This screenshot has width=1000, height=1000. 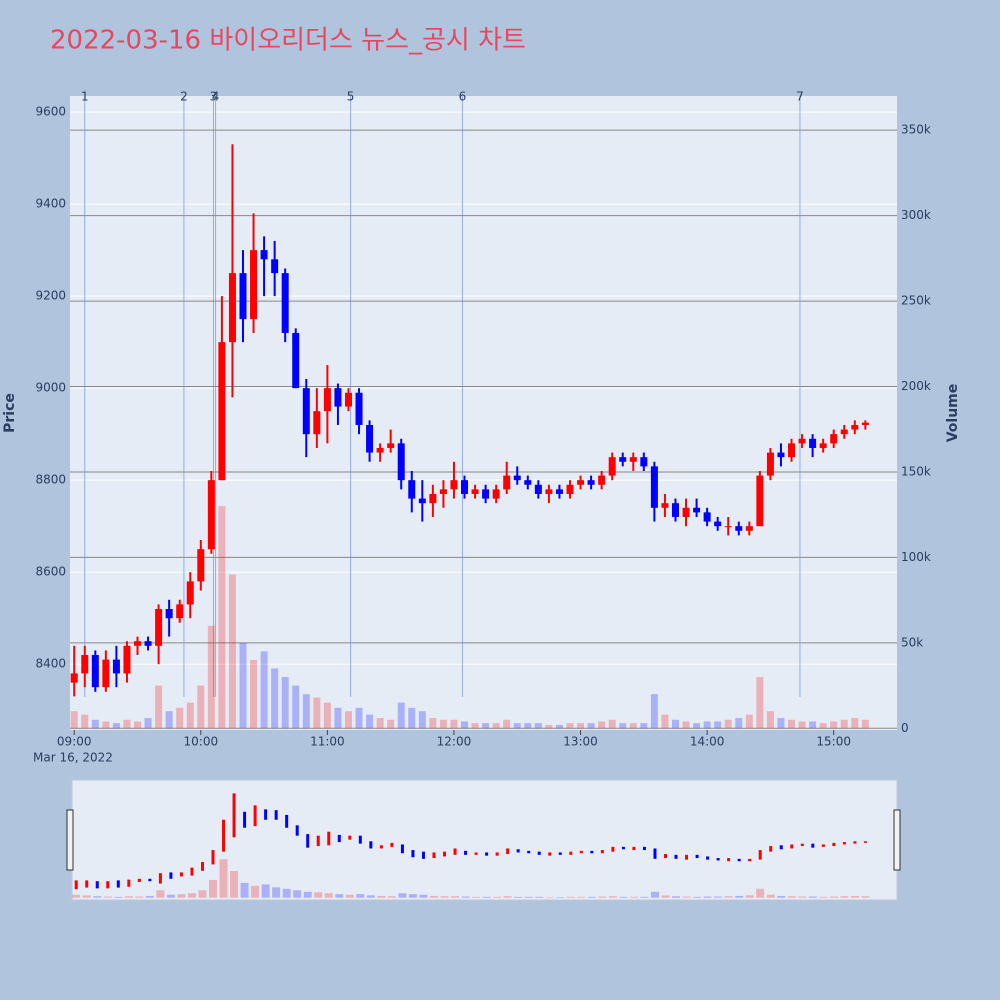 I want to click on y-tick-label: 8400, so click(x=50, y=664).